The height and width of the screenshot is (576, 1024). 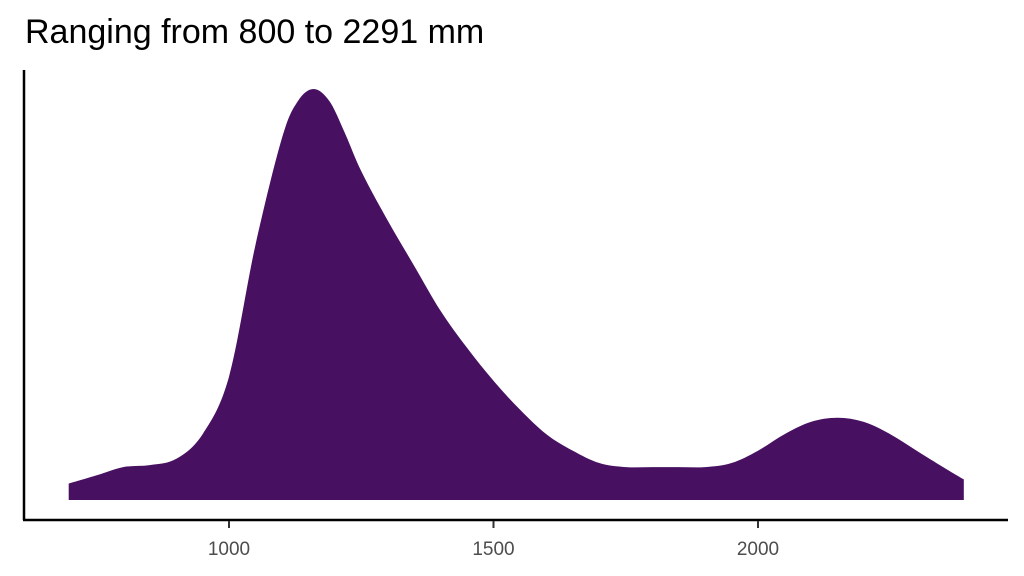 What do you see at coordinates (255, 32) in the screenshot?
I see `chart-title: Ranging from 800 to 2291 mm` at bounding box center [255, 32].